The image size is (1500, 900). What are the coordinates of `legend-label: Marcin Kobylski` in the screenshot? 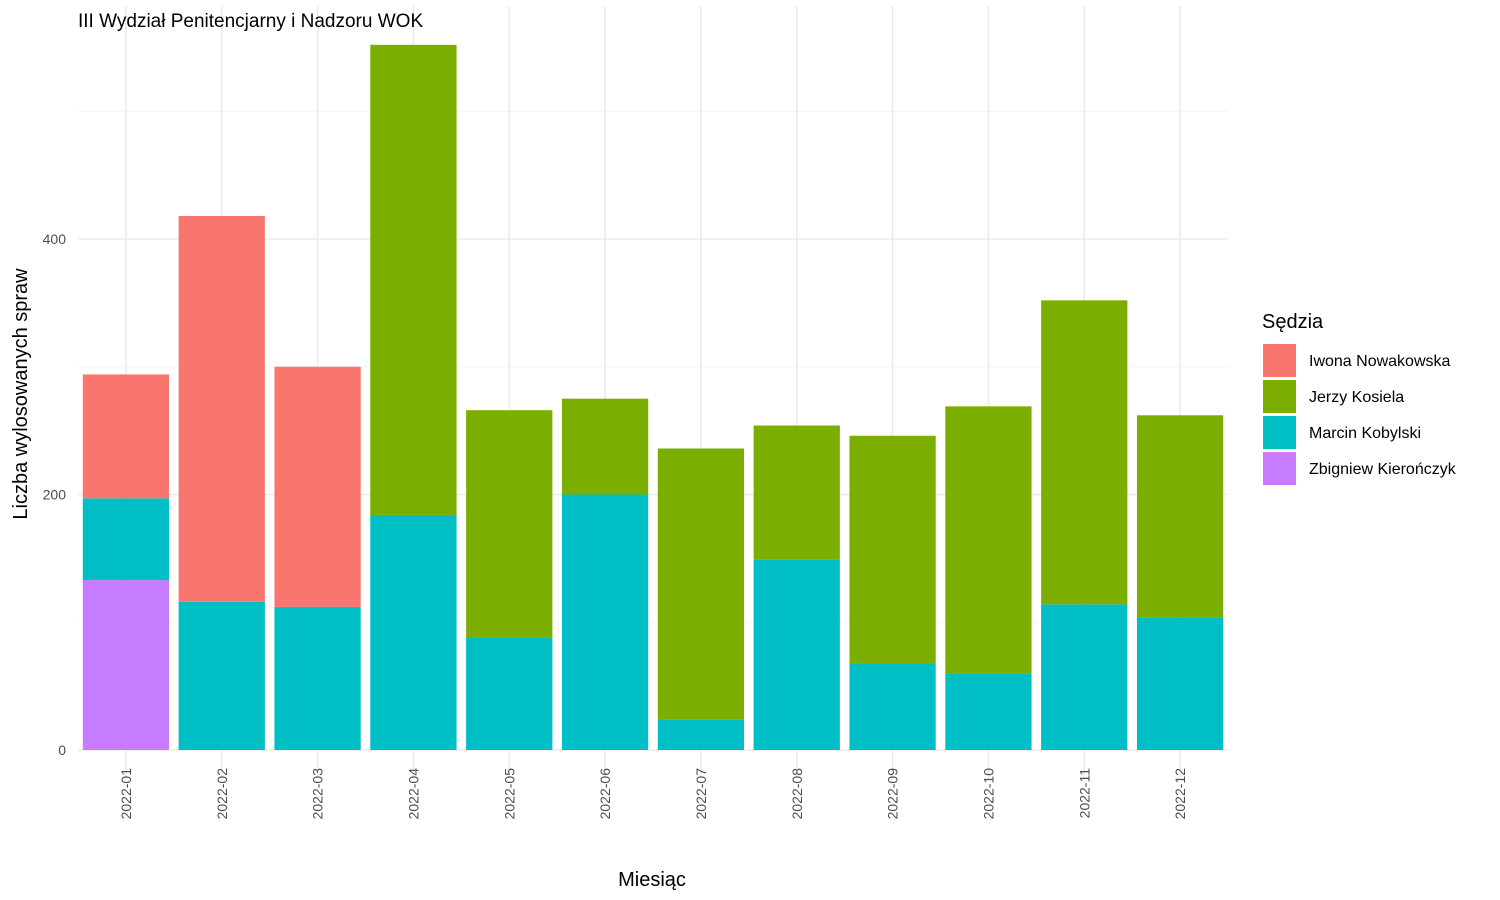 It's located at (1365, 433).